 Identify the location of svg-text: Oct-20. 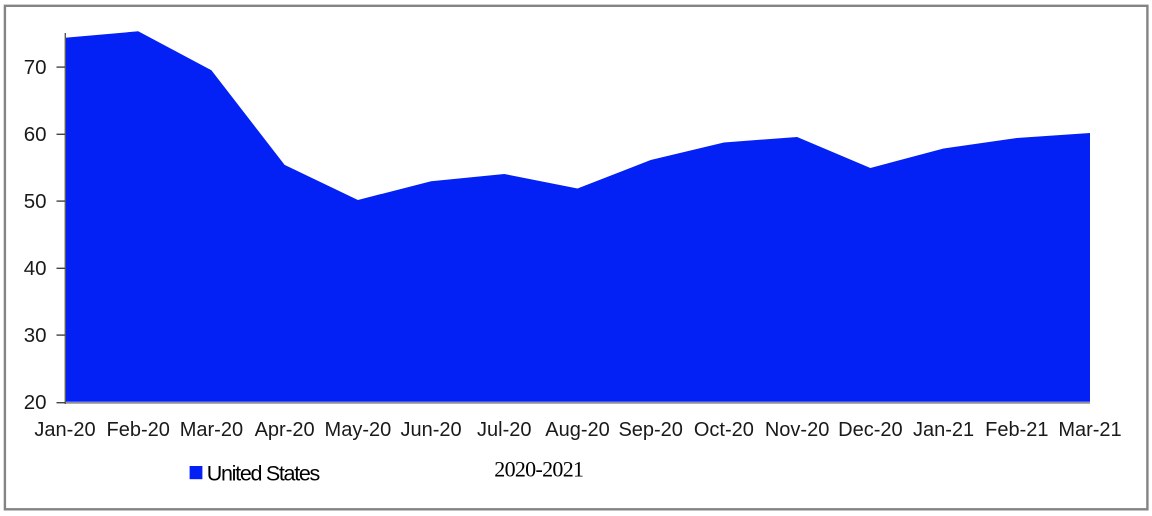
(724, 430).